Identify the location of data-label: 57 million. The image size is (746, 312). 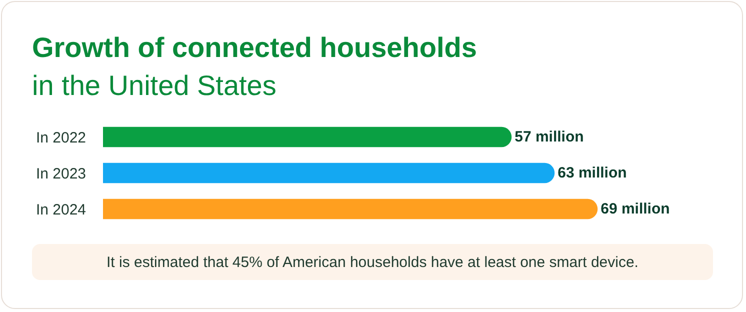
(549, 137).